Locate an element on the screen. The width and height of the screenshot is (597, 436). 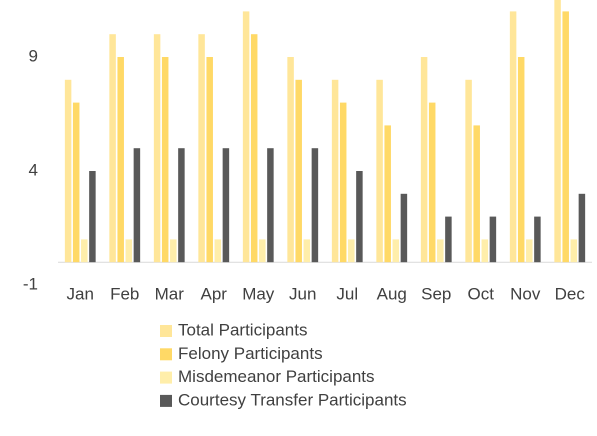
x-tick-label: Jul is located at coordinates (347, 293).